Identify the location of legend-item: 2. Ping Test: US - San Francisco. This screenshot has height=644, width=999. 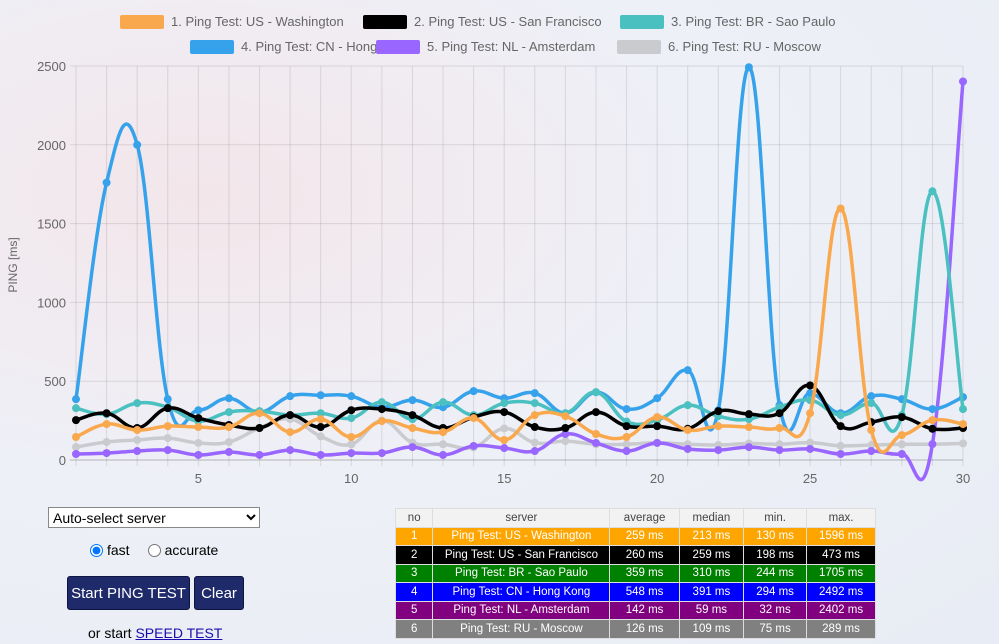
(482, 21).